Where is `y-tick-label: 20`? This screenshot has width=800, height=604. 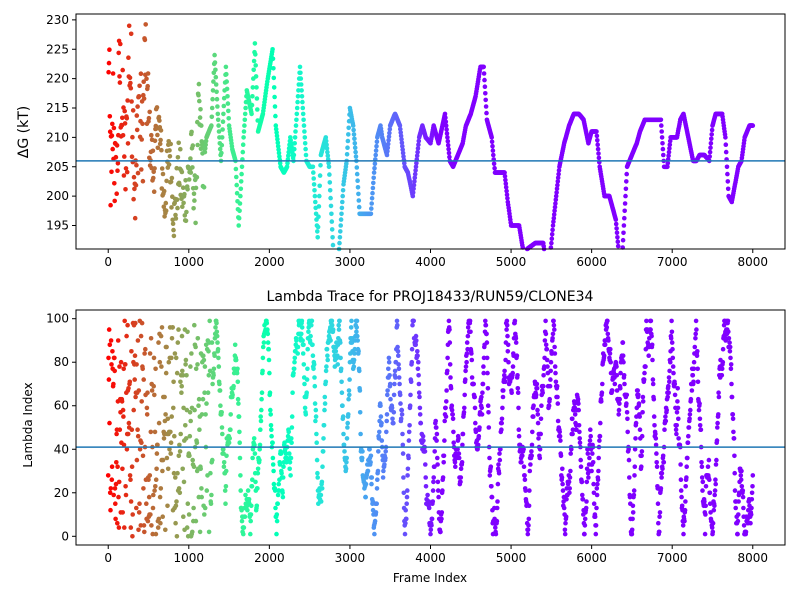 y-tick-label: 20 is located at coordinates (61, 493).